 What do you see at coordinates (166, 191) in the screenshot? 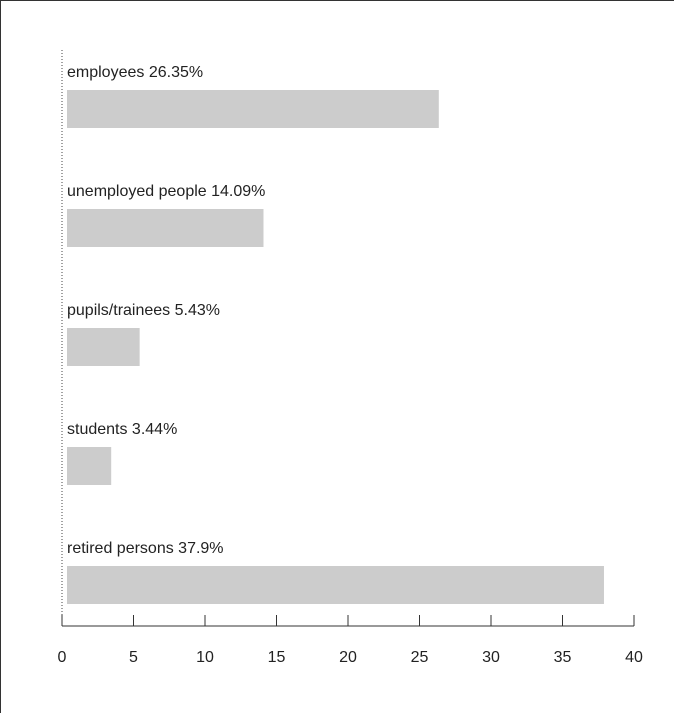
I see `bar-label: unemployed people 14.09%` at bounding box center [166, 191].